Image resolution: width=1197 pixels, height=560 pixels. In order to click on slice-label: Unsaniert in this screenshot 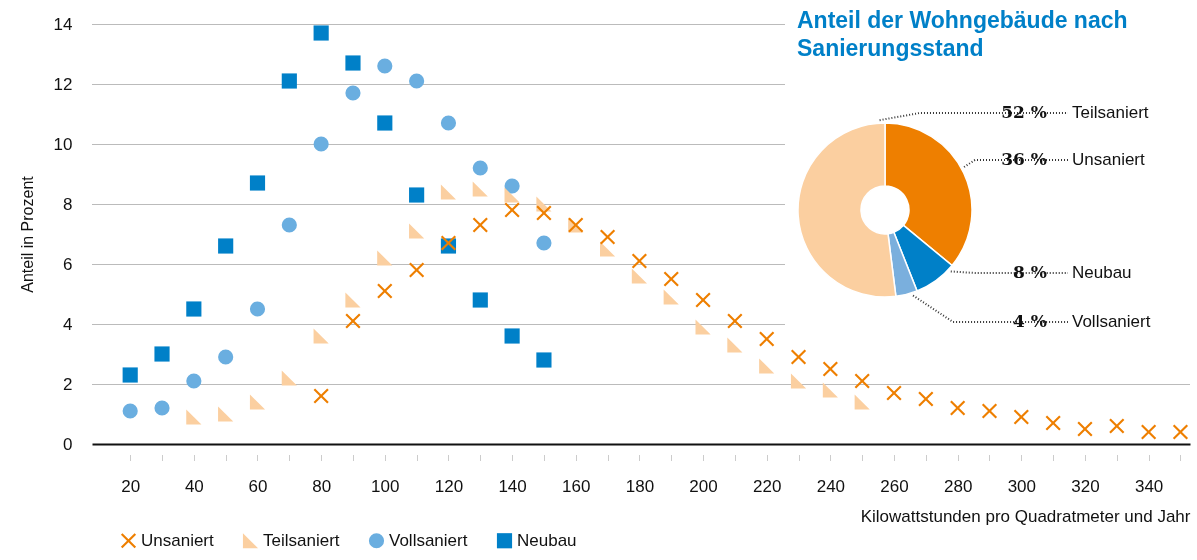, I will do `click(1109, 159)`.